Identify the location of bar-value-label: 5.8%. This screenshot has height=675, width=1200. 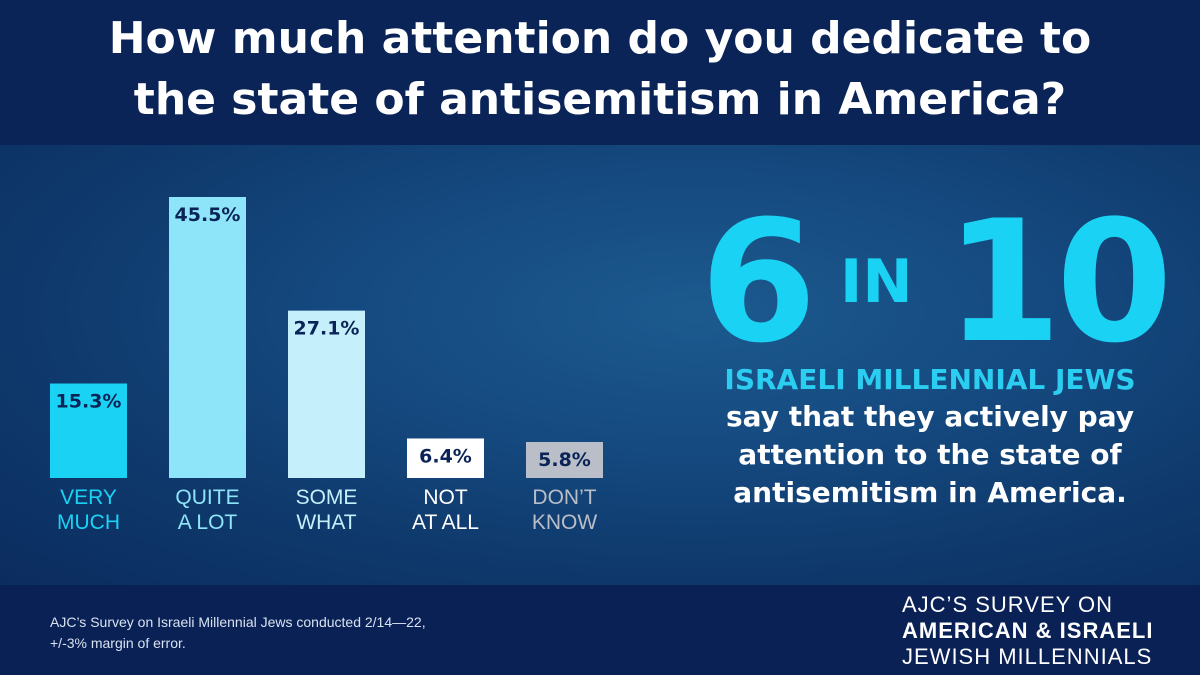
(564, 460).